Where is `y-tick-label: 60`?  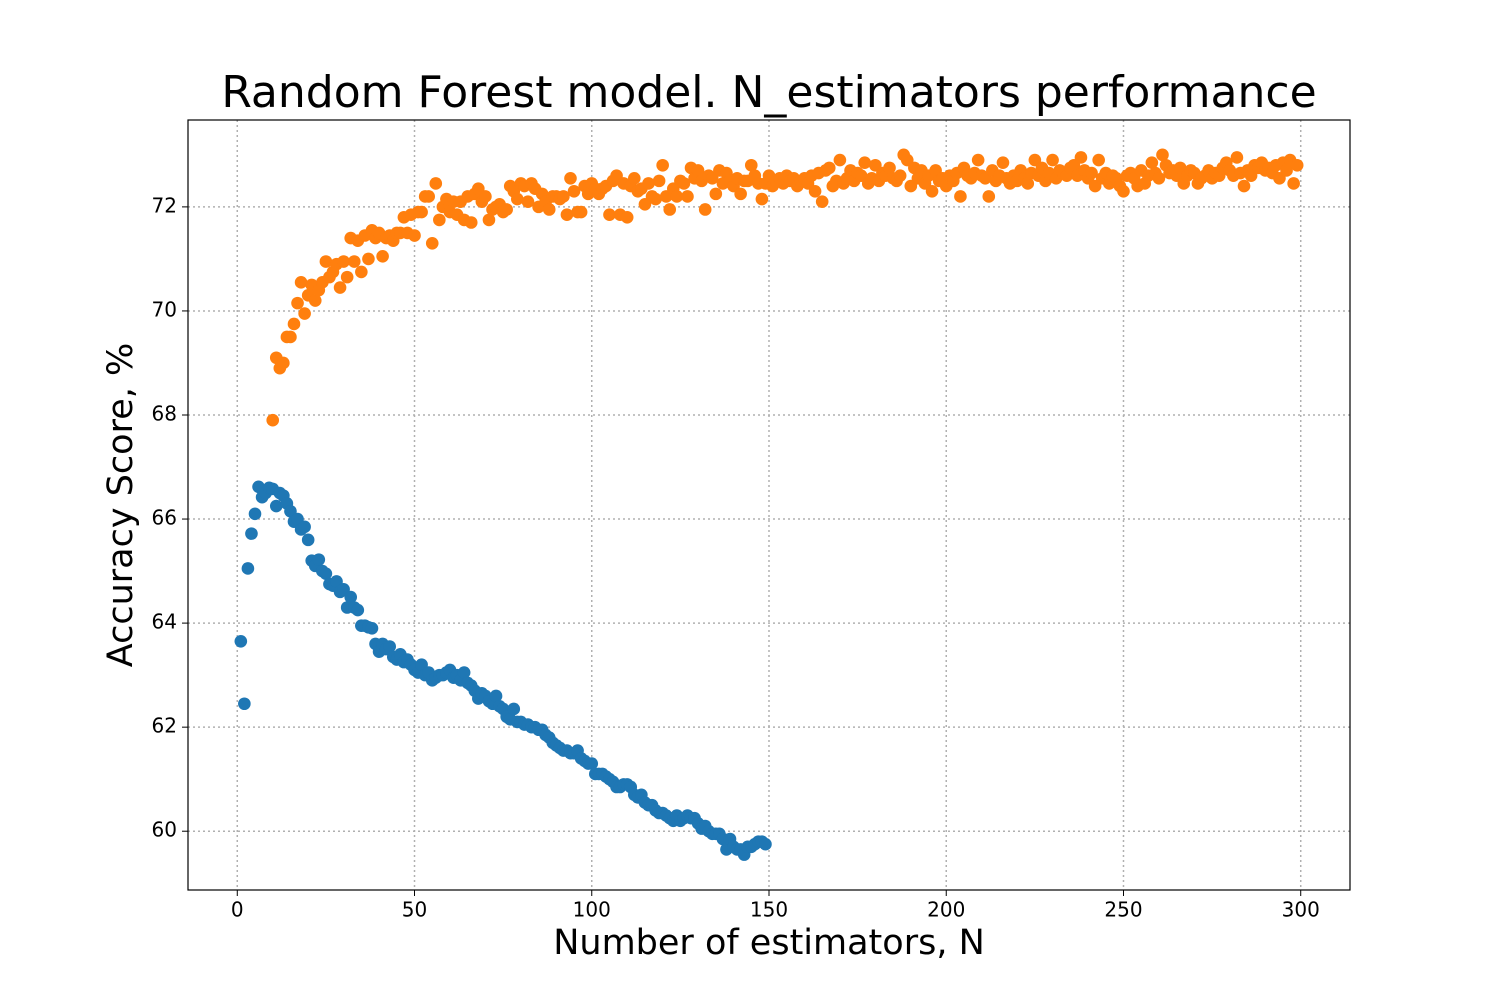 y-tick-label: 60 is located at coordinates (164, 830).